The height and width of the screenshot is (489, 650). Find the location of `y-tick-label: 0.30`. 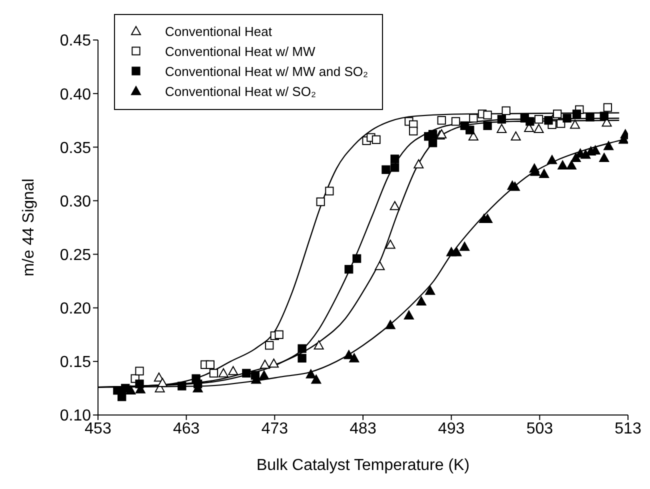

y-tick-label: 0.30 is located at coordinates (76, 201).